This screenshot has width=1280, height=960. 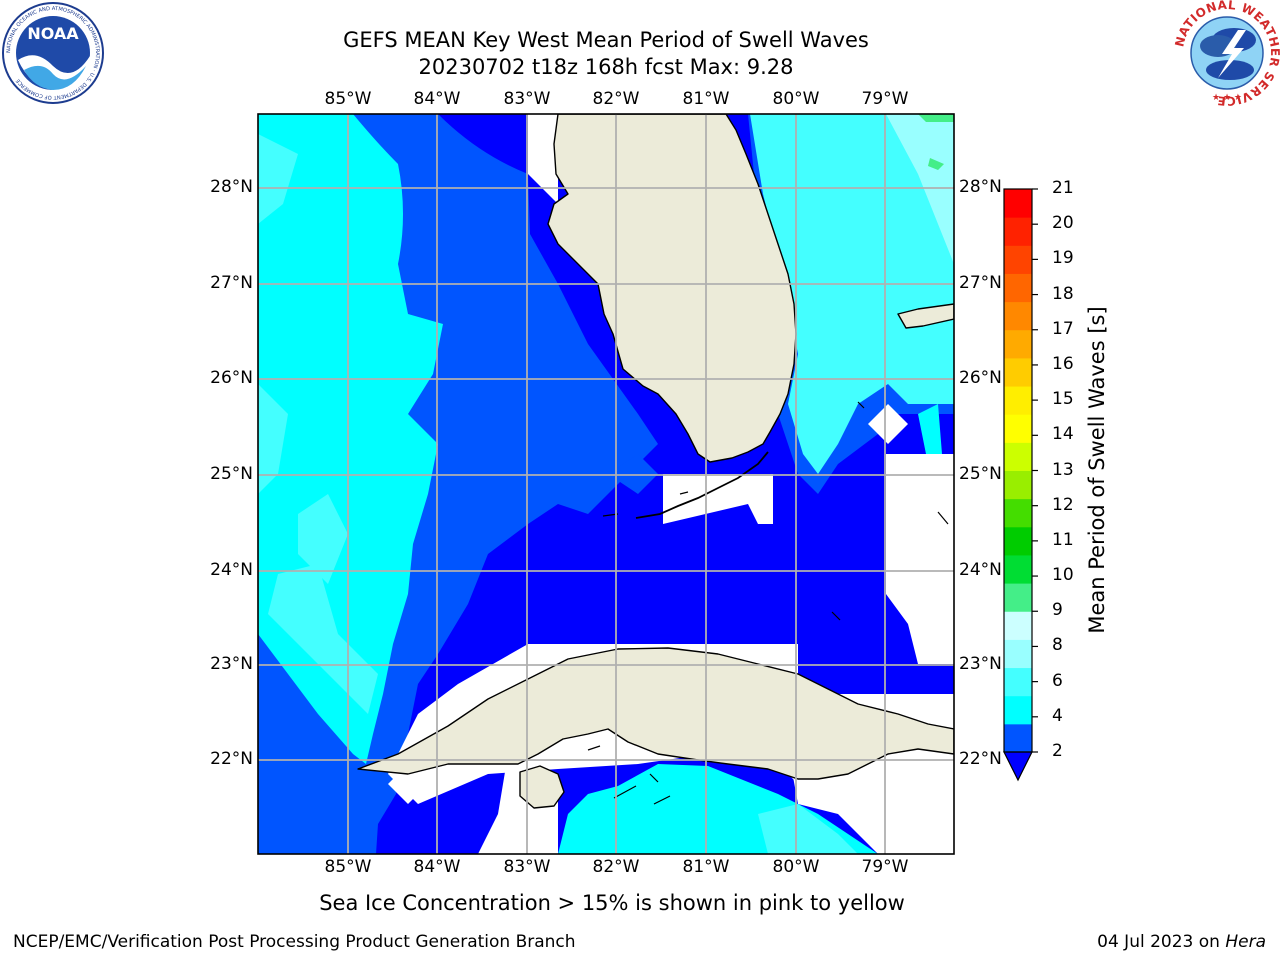 I want to click on lon-label-bottom: 83°W, so click(x=527, y=867).